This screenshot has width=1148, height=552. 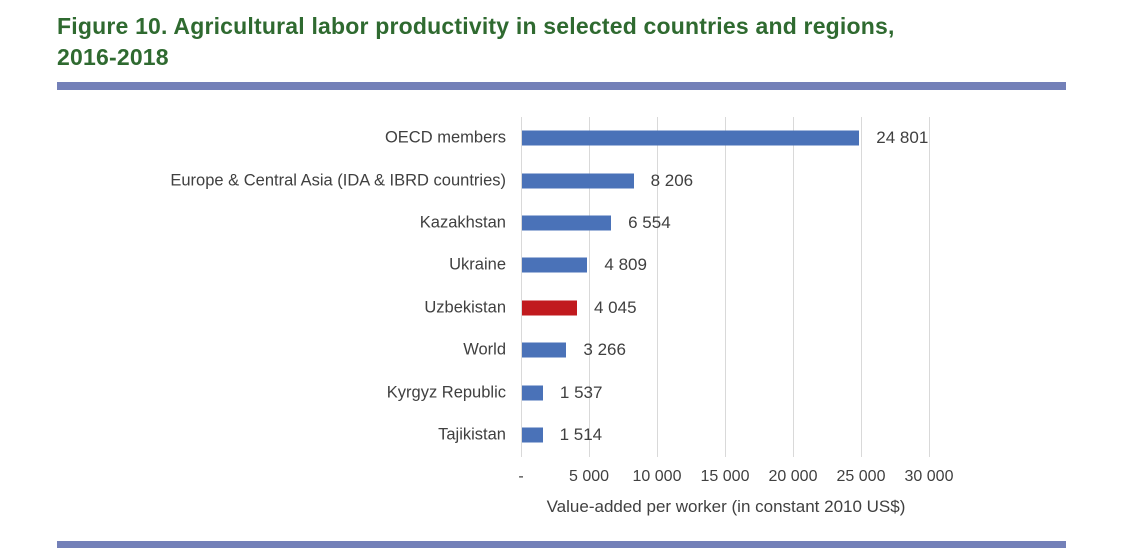 I want to click on chart-row: Tajikistan 1 514, so click(x=574, y=435).